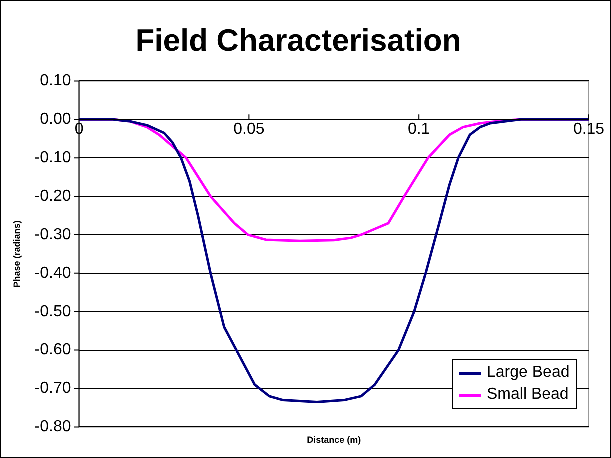 The width and height of the screenshot is (611, 458). What do you see at coordinates (53, 235) in the screenshot?
I see `y-tick-label: -0.30` at bounding box center [53, 235].